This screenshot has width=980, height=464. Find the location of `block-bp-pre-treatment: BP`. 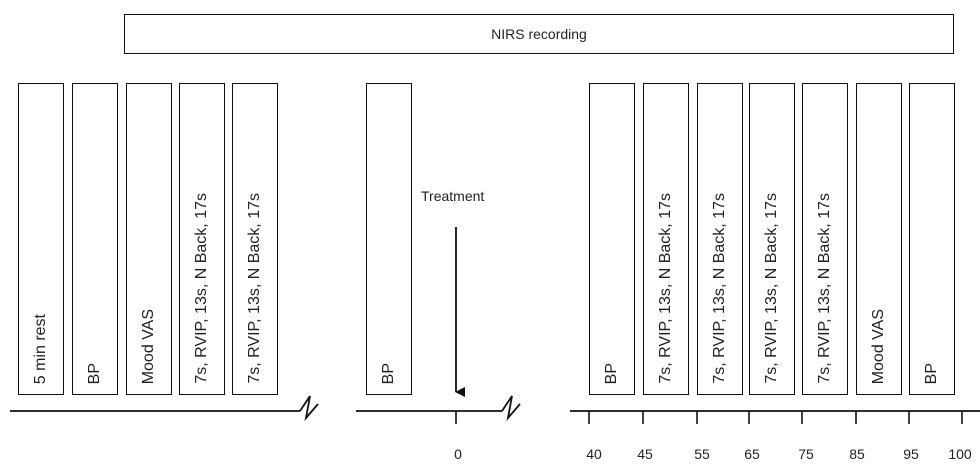

block-bp-pre-treatment: BP is located at coordinates (389, 239).